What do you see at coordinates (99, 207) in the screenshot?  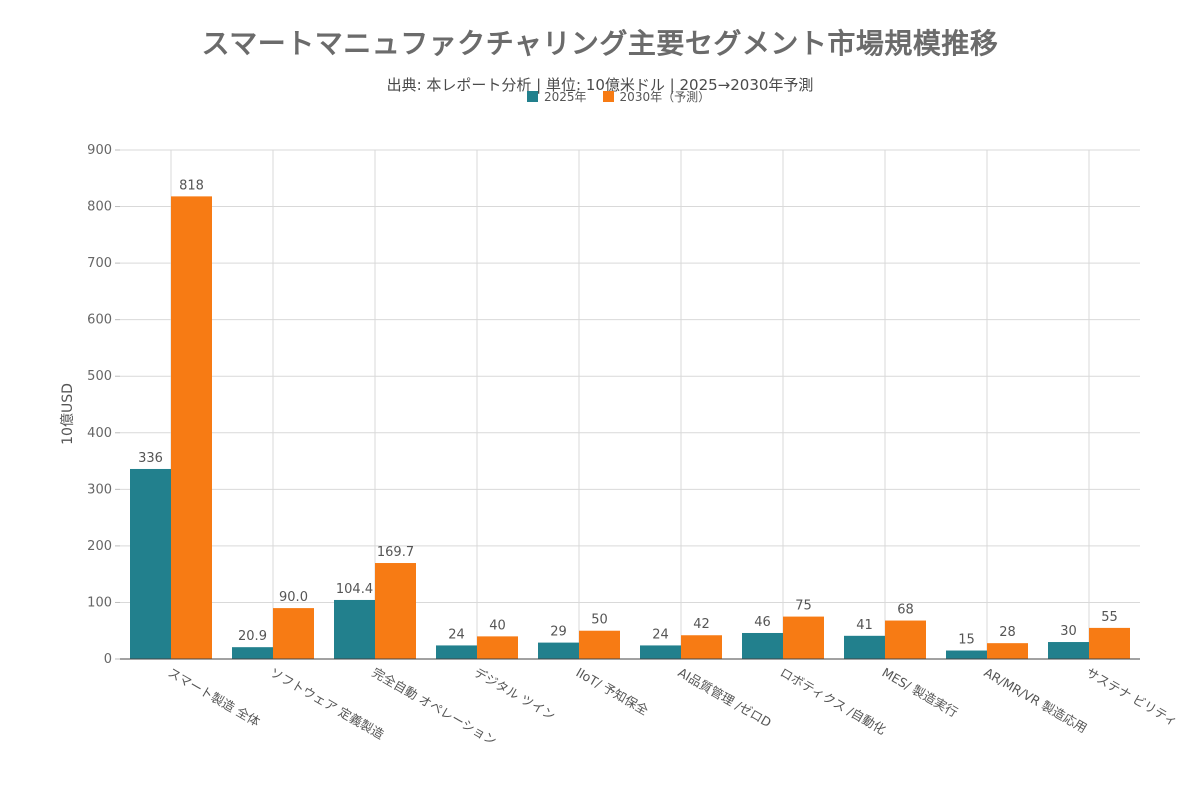 I see `y-tick-label: 800` at bounding box center [99, 207].